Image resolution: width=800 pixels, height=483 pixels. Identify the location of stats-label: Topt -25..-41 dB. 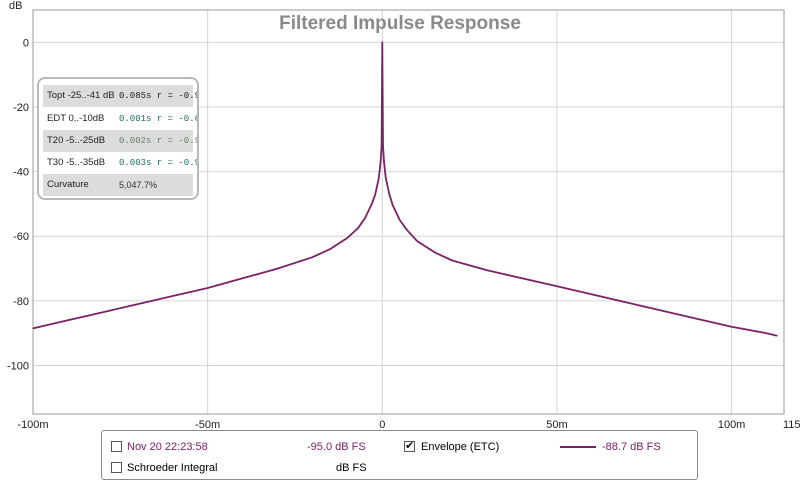
(81, 95).